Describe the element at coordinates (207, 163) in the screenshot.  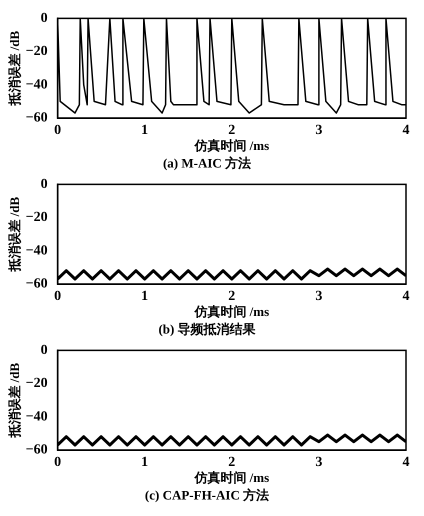
I see `text: (a) M-AIC 方法` at that location.